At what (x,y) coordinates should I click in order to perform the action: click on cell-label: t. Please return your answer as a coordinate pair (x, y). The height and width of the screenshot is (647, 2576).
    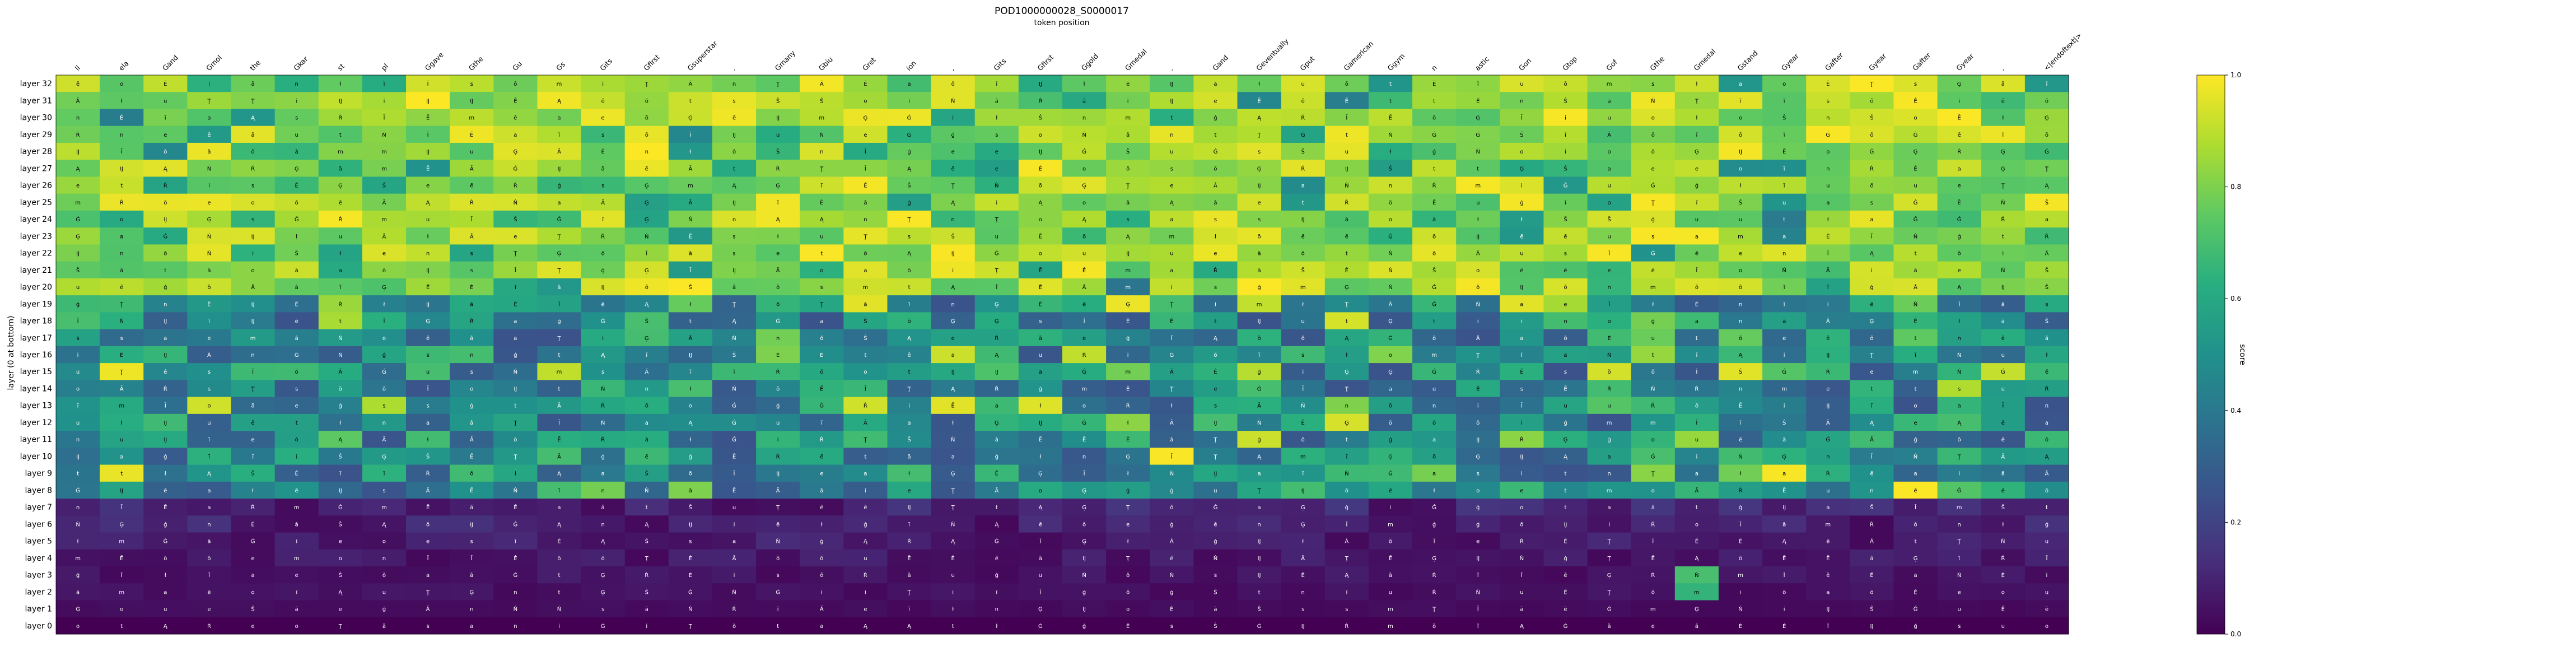
    Looking at the image, I should click on (1916, 542).